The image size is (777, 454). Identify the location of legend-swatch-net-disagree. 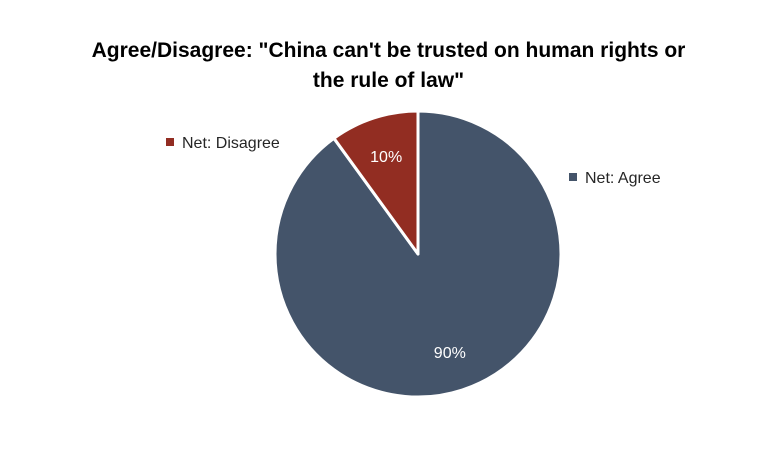
(170, 141).